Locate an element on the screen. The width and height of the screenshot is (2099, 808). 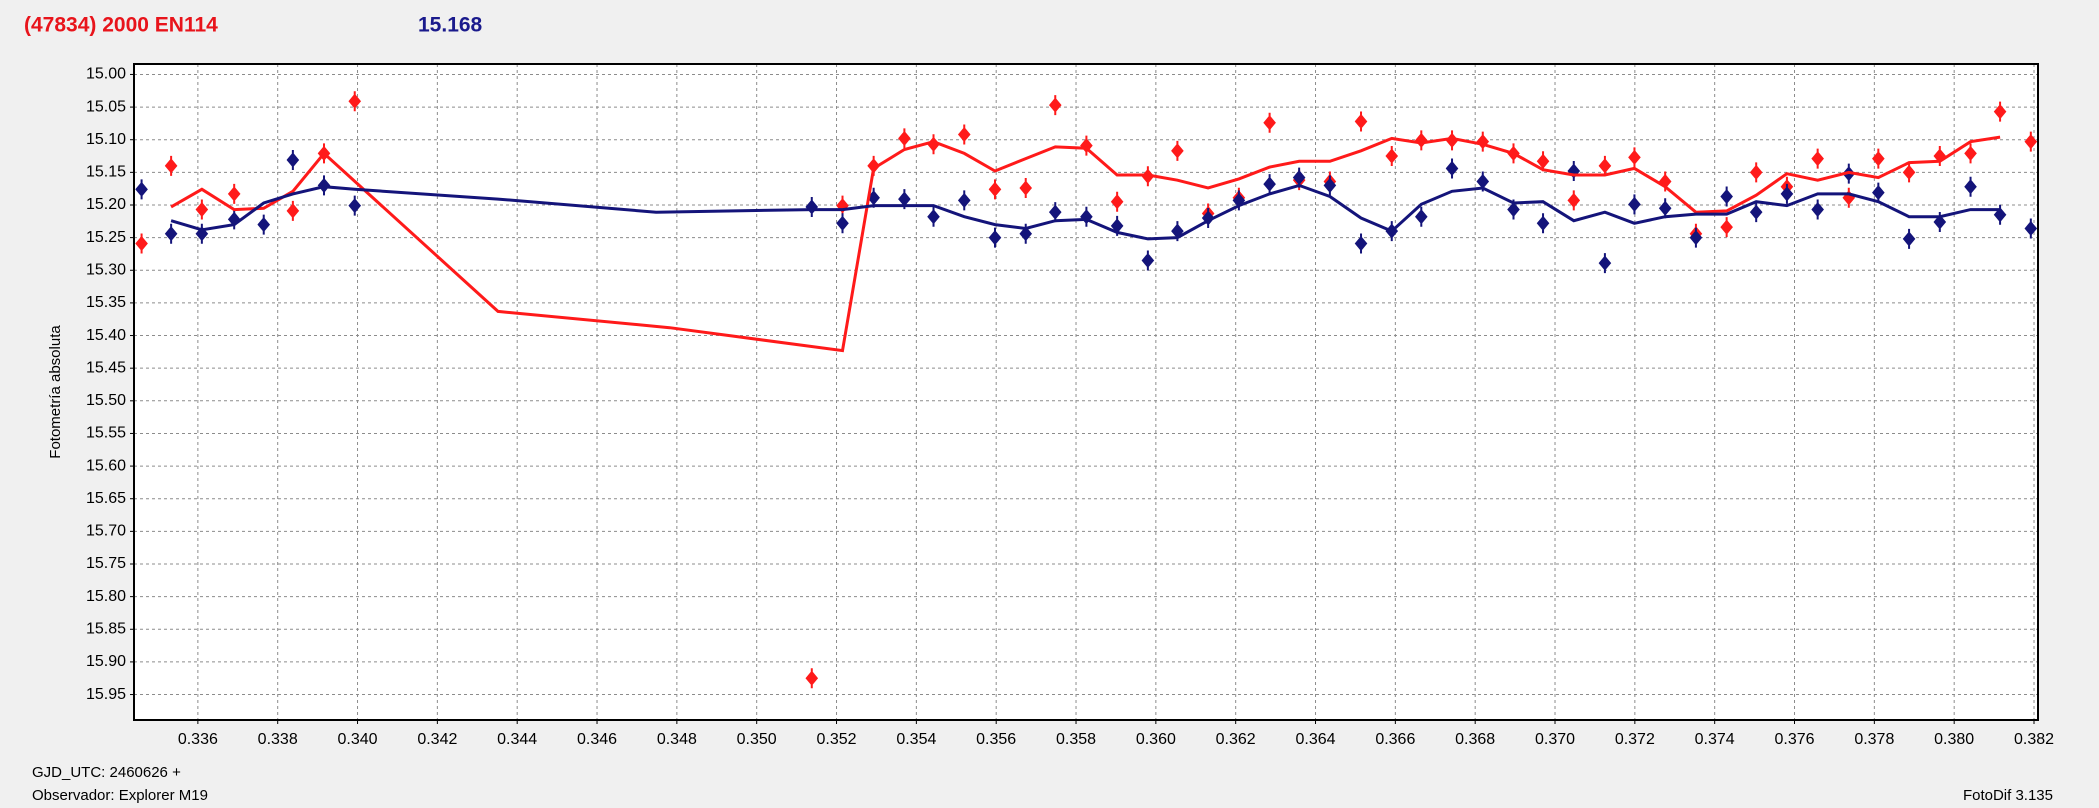
x-tick-label: 0.364 is located at coordinates (1315, 739).